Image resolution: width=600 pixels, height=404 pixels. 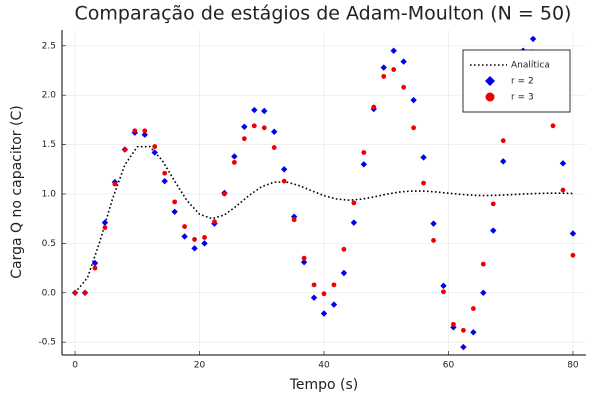 I want to click on legend-label: r = 3, so click(x=522, y=98).